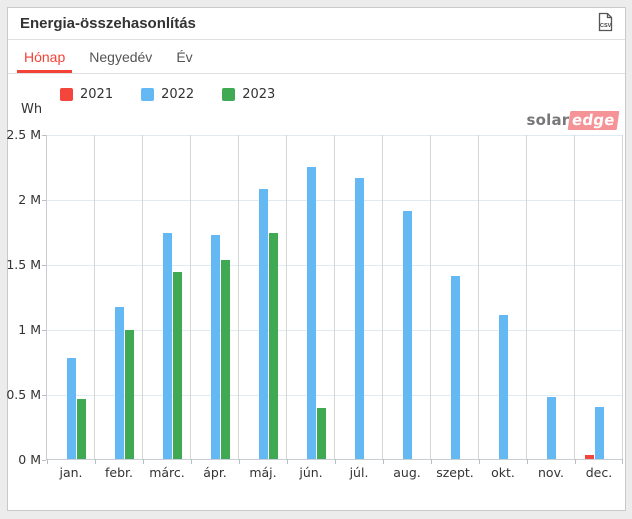 The width and height of the screenshot is (632, 519). I want to click on x-axis-label: márc., so click(167, 472).